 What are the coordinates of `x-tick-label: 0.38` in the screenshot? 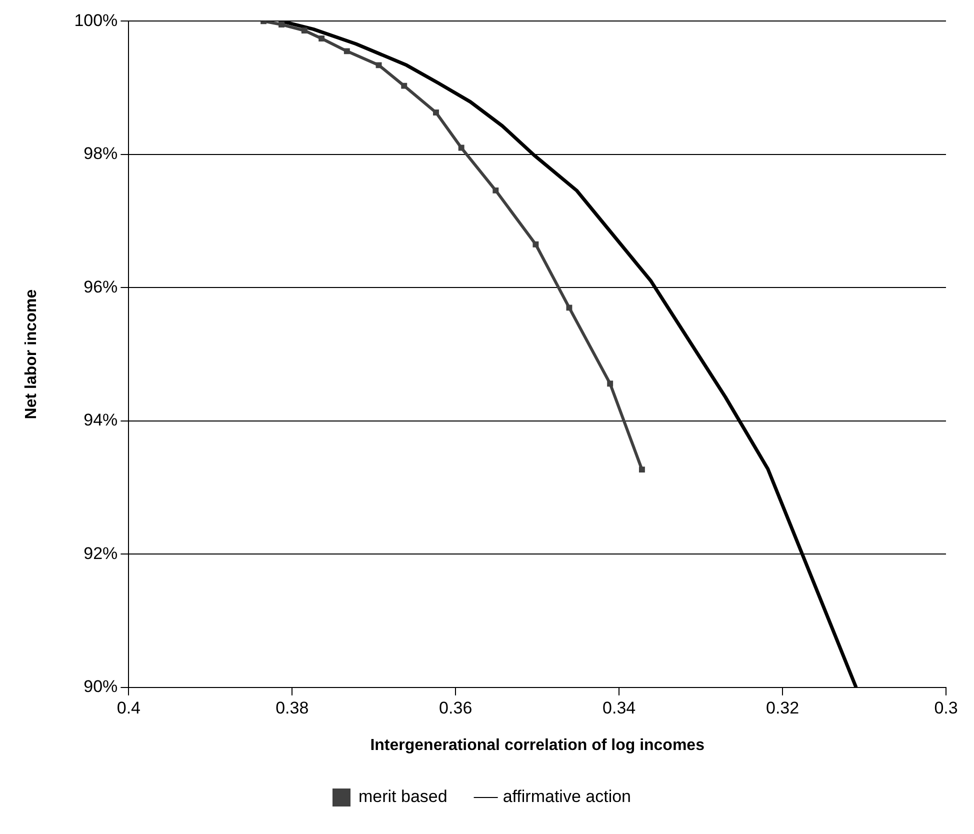 It's located at (292, 708).